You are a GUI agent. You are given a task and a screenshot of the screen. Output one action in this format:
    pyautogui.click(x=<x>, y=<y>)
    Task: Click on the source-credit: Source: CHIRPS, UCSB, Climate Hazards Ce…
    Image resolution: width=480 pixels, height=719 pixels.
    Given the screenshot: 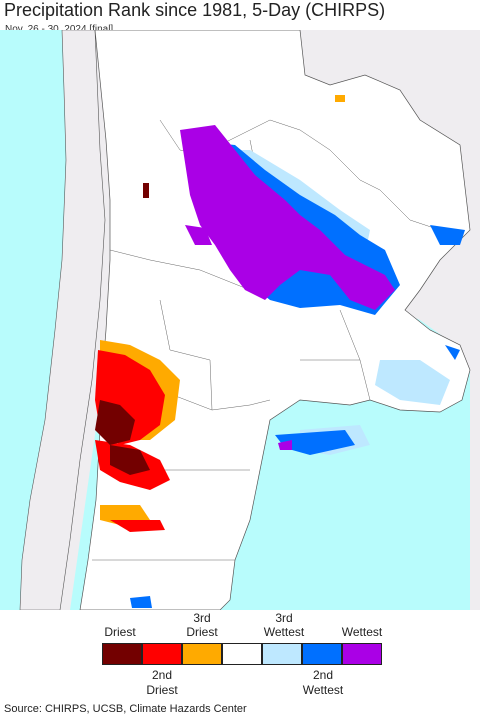 What is the action you would take?
    pyautogui.click(x=125, y=709)
    